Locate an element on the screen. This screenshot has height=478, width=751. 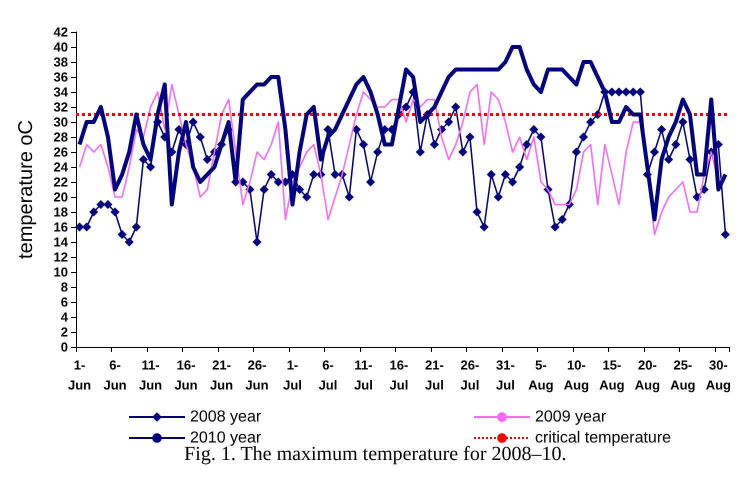
legend-label: 2010 year is located at coordinates (226, 438).